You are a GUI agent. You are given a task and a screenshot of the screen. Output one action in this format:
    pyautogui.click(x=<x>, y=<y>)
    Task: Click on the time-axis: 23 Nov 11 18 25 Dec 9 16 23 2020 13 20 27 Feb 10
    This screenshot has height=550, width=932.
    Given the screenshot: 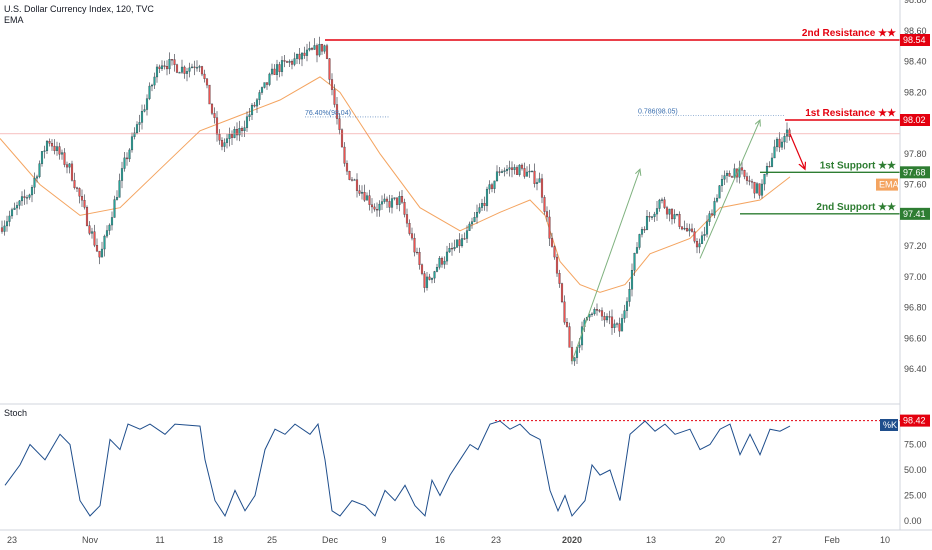 What is the action you would take?
    pyautogui.click(x=448, y=540)
    